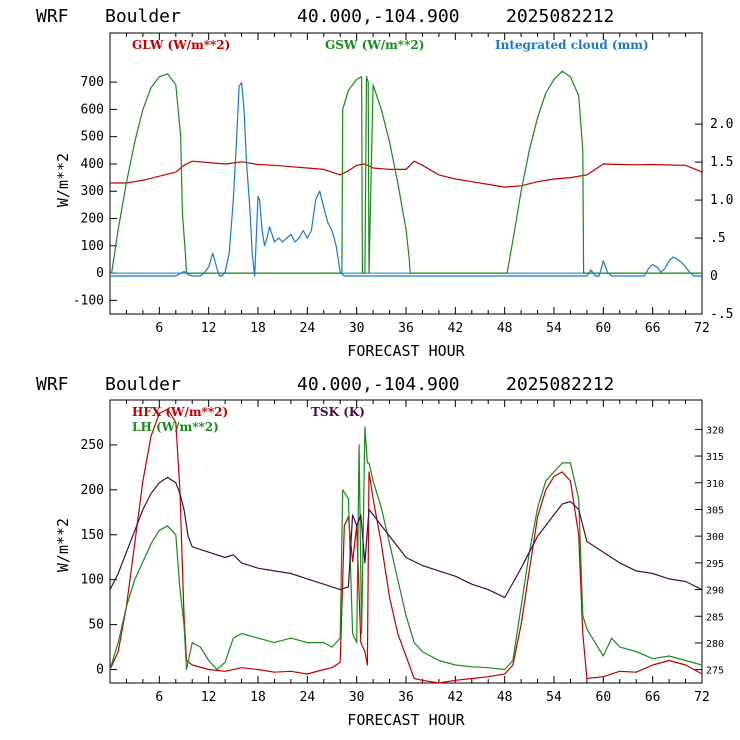 This screenshot has height=740, width=740. What do you see at coordinates (721, 124) in the screenshot?
I see `chart-top-y2-tick-label: 2.0` at bounding box center [721, 124].